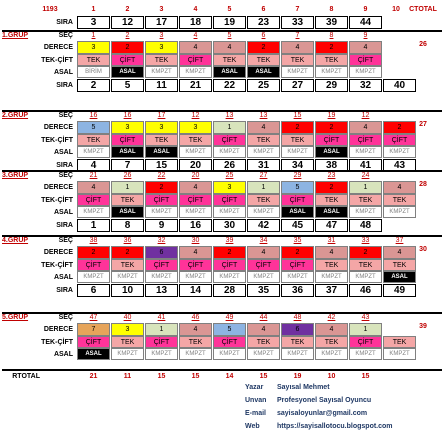  Describe the element at coordinates (161, 175) in the screenshot. I see `sec-cell: 22` at that location.